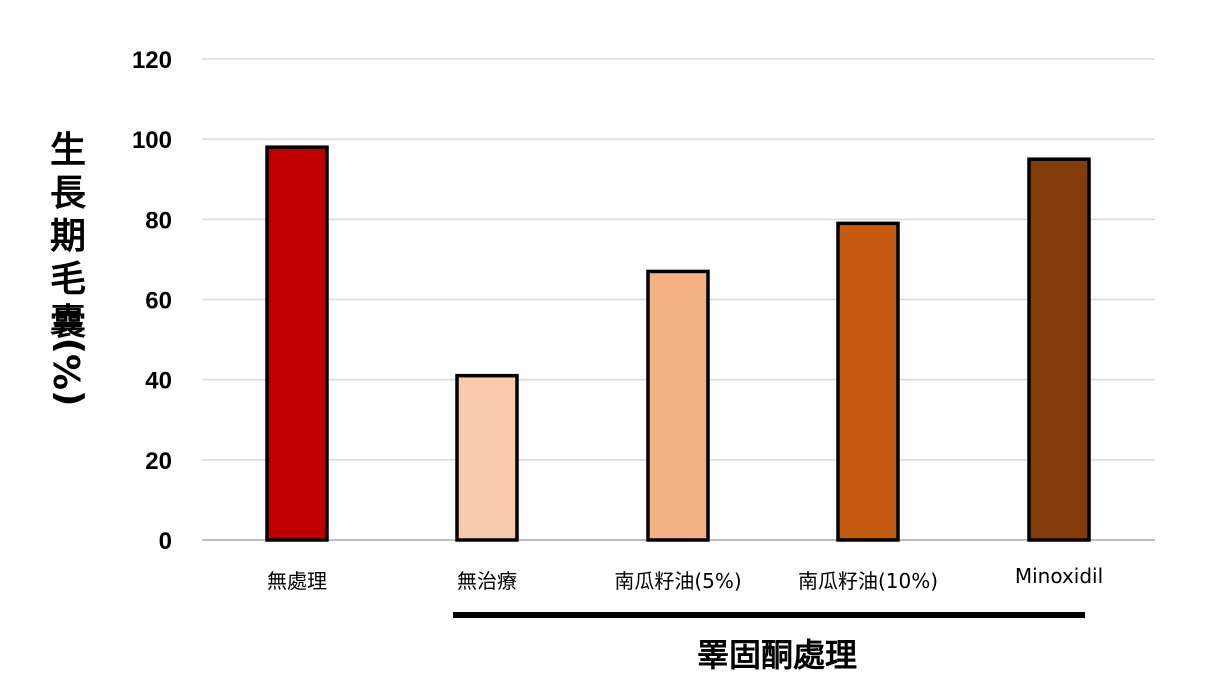 The height and width of the screenshot is (700, 1205). Describe the element at coordinates (158, 381) in the screenshot. I see `y-tick-label: 40` at that location.